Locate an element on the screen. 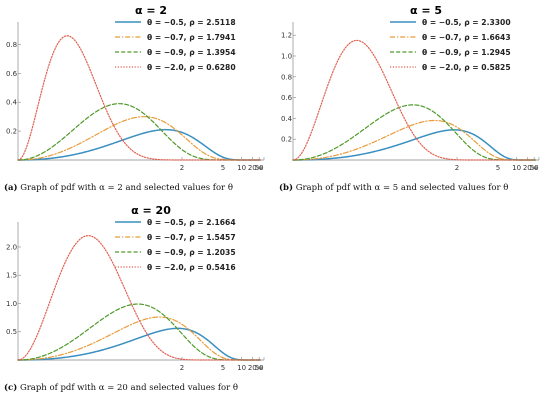 The image size is (550, 400). y-tick-label: 2.0 is located at coordinates (11, 247).